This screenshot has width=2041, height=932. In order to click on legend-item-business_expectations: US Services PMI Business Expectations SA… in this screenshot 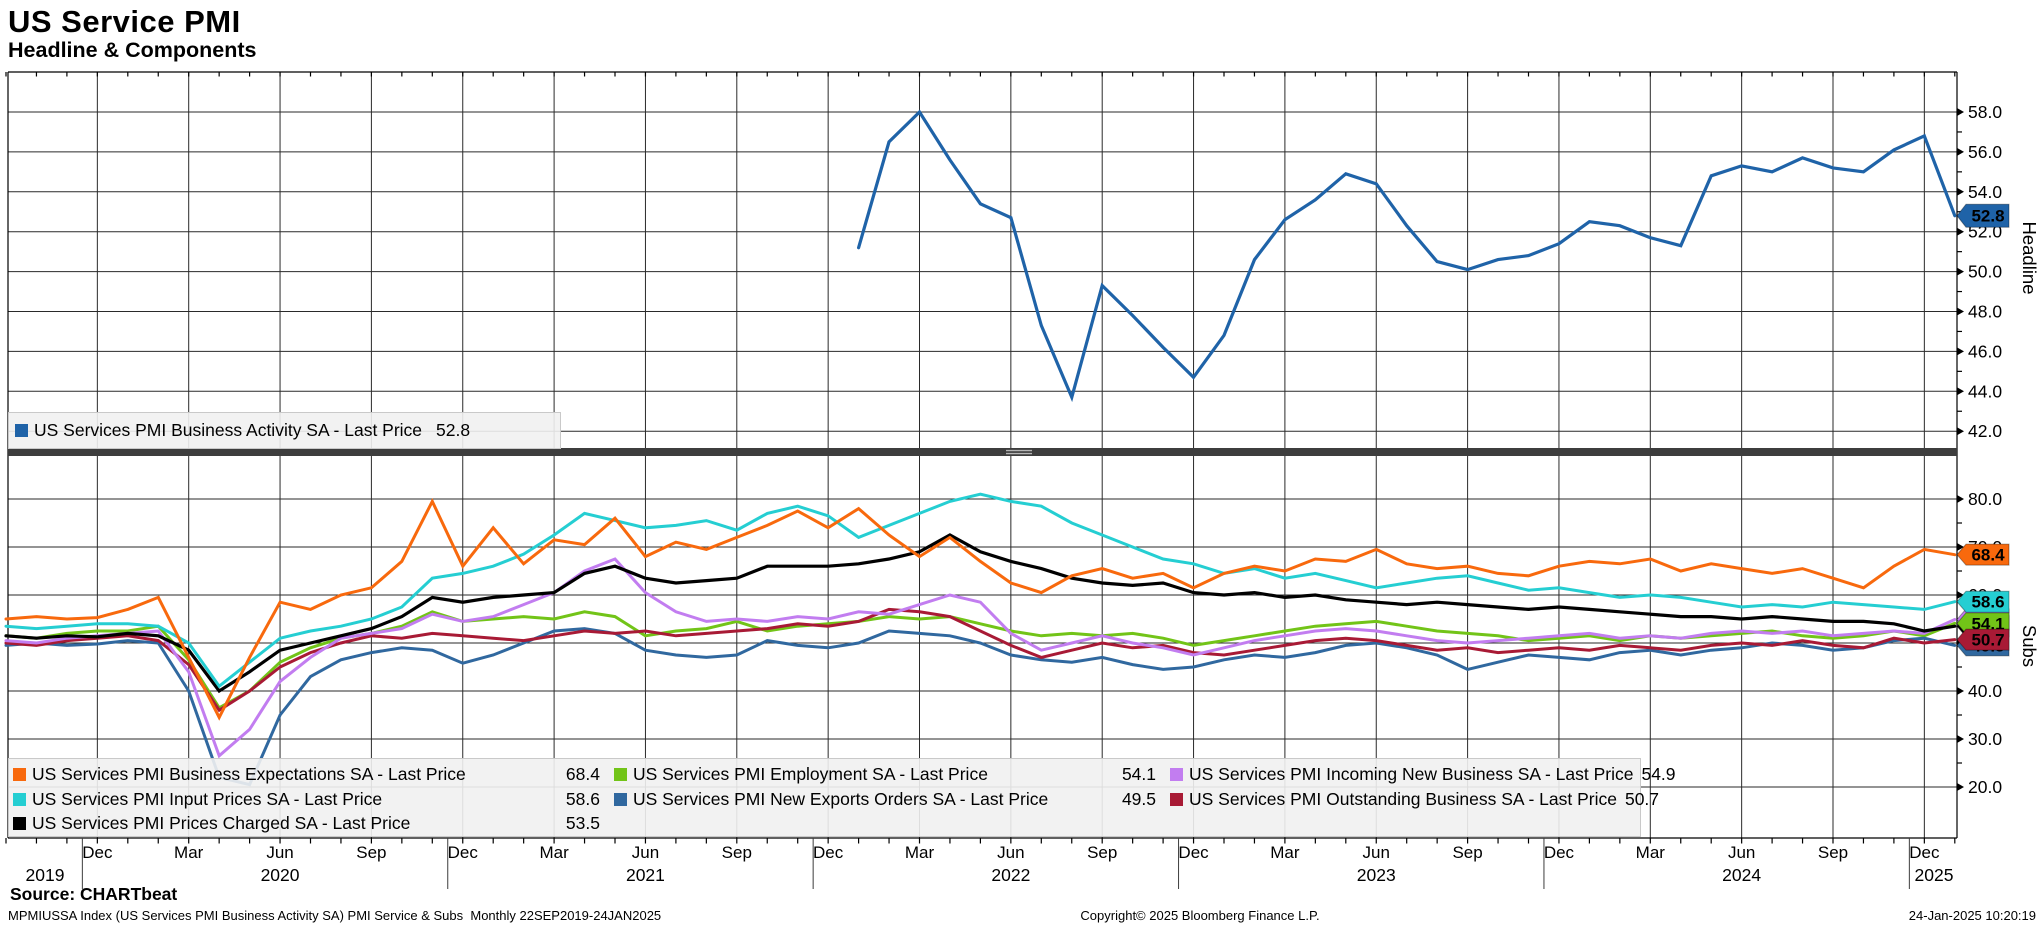, I will do `click(306, 774)`.